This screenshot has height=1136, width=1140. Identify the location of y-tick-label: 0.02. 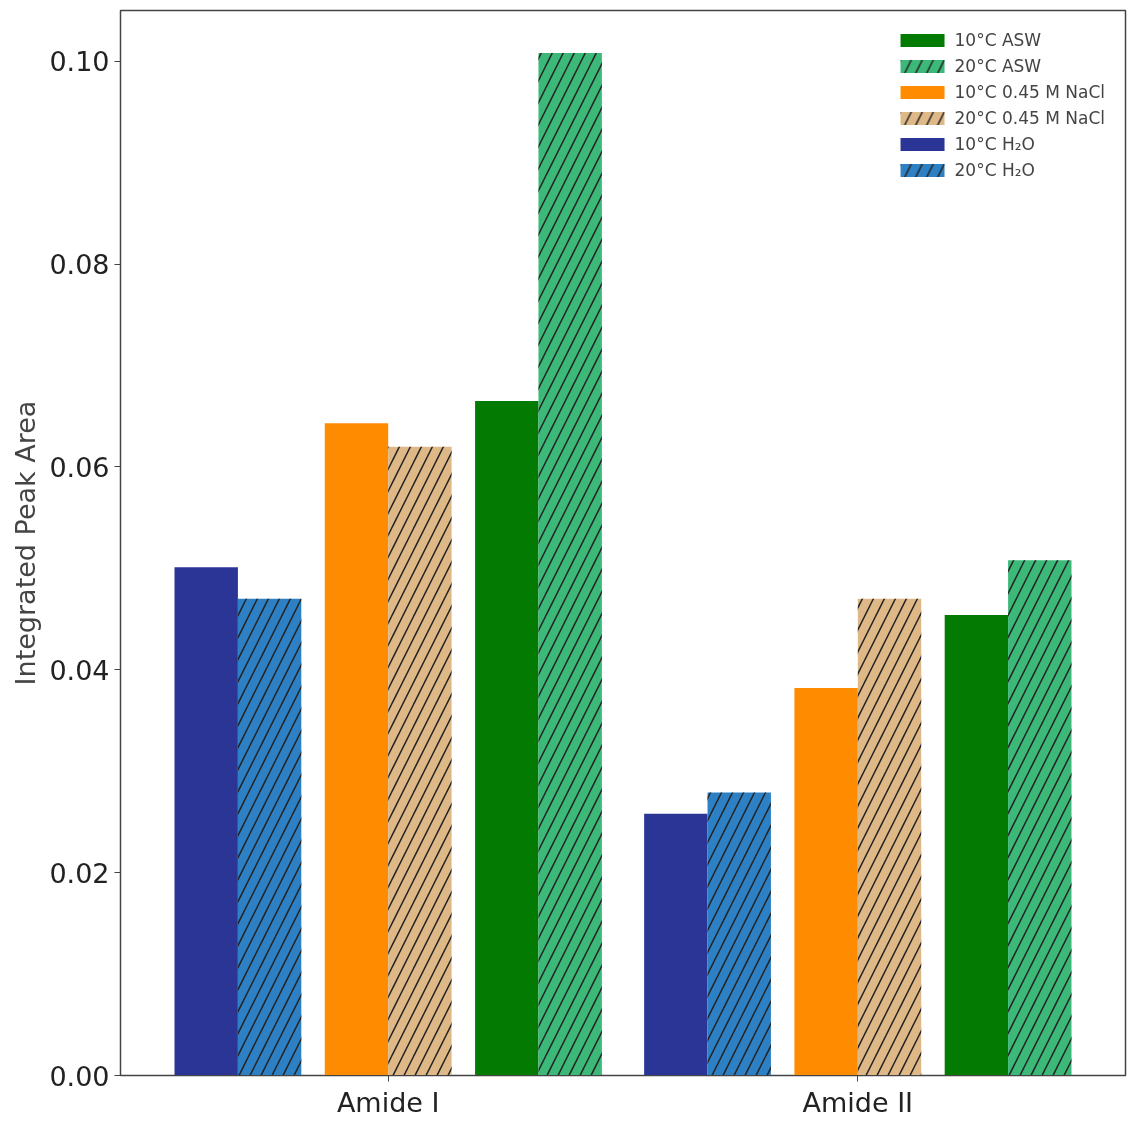
(79, 873).